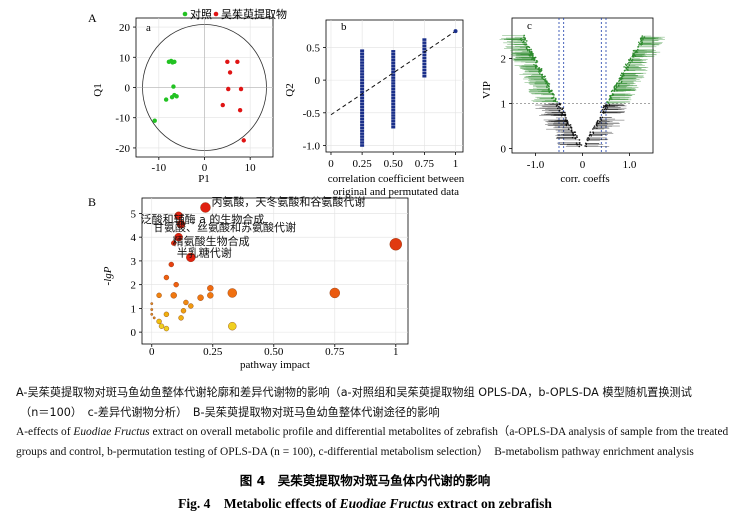 The width and height of the screenshot is (730, 526). Describe the element at coordinates (456, 164) in the screenshot. I see `panel-b-xtick-label: 1` at that location.